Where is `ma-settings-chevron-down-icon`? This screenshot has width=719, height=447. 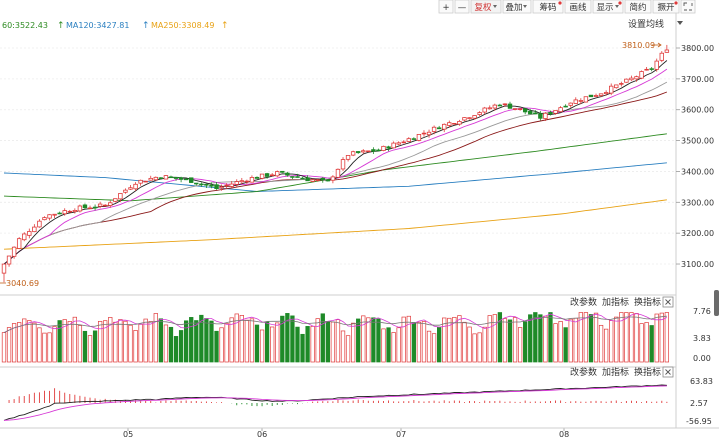 ma-settings-chevron-down-icon is located at coordinates (680, 23).